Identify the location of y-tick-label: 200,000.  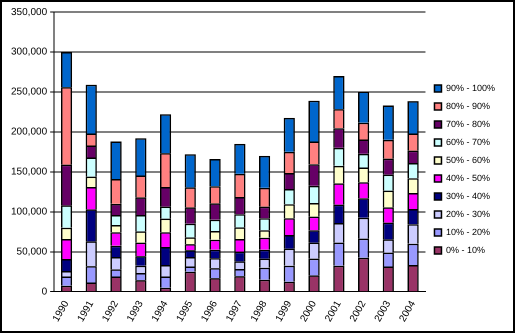
(29, 132).